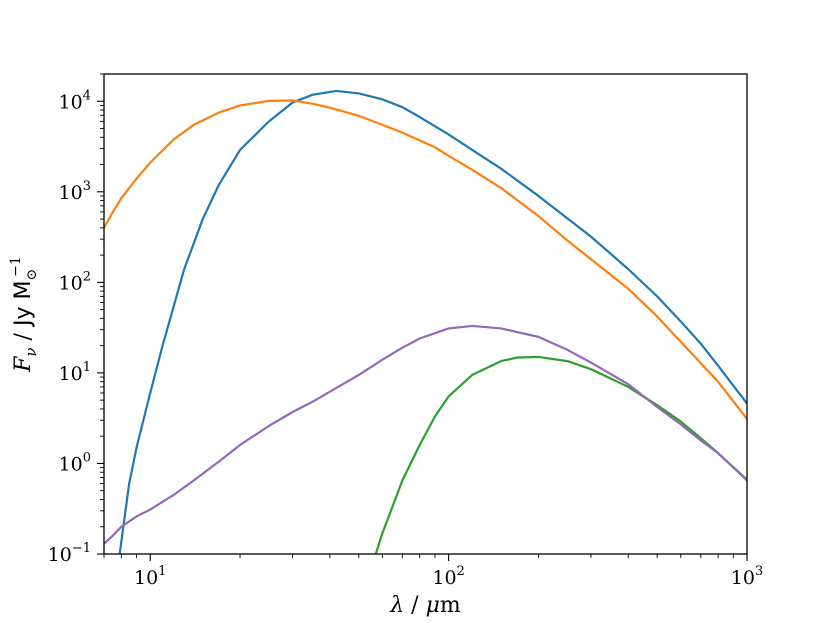  I want to click on x-axis-label: λ / μm, so click(425, 605).